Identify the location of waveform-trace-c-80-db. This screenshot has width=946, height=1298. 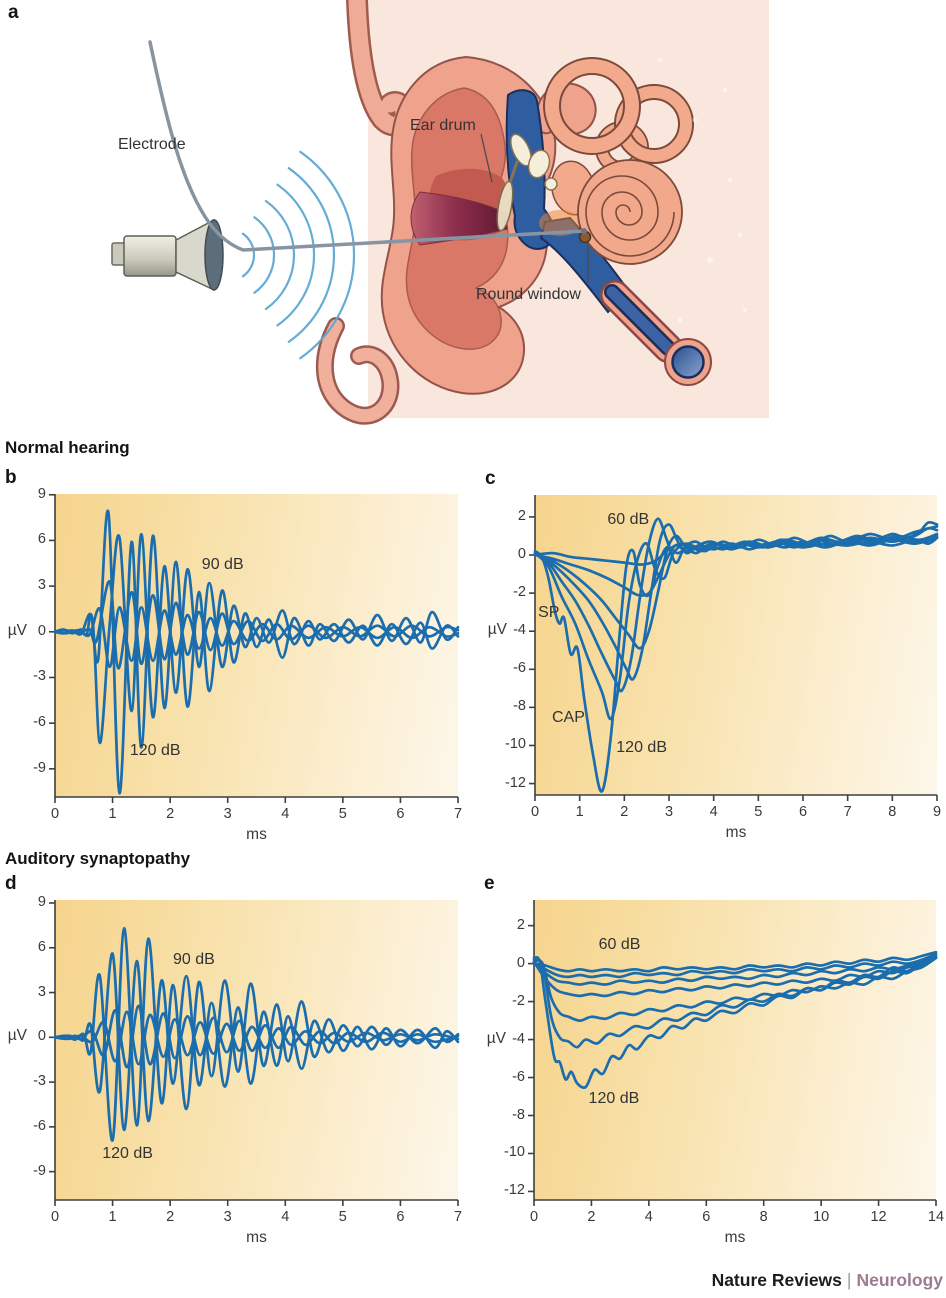
(736, 592).